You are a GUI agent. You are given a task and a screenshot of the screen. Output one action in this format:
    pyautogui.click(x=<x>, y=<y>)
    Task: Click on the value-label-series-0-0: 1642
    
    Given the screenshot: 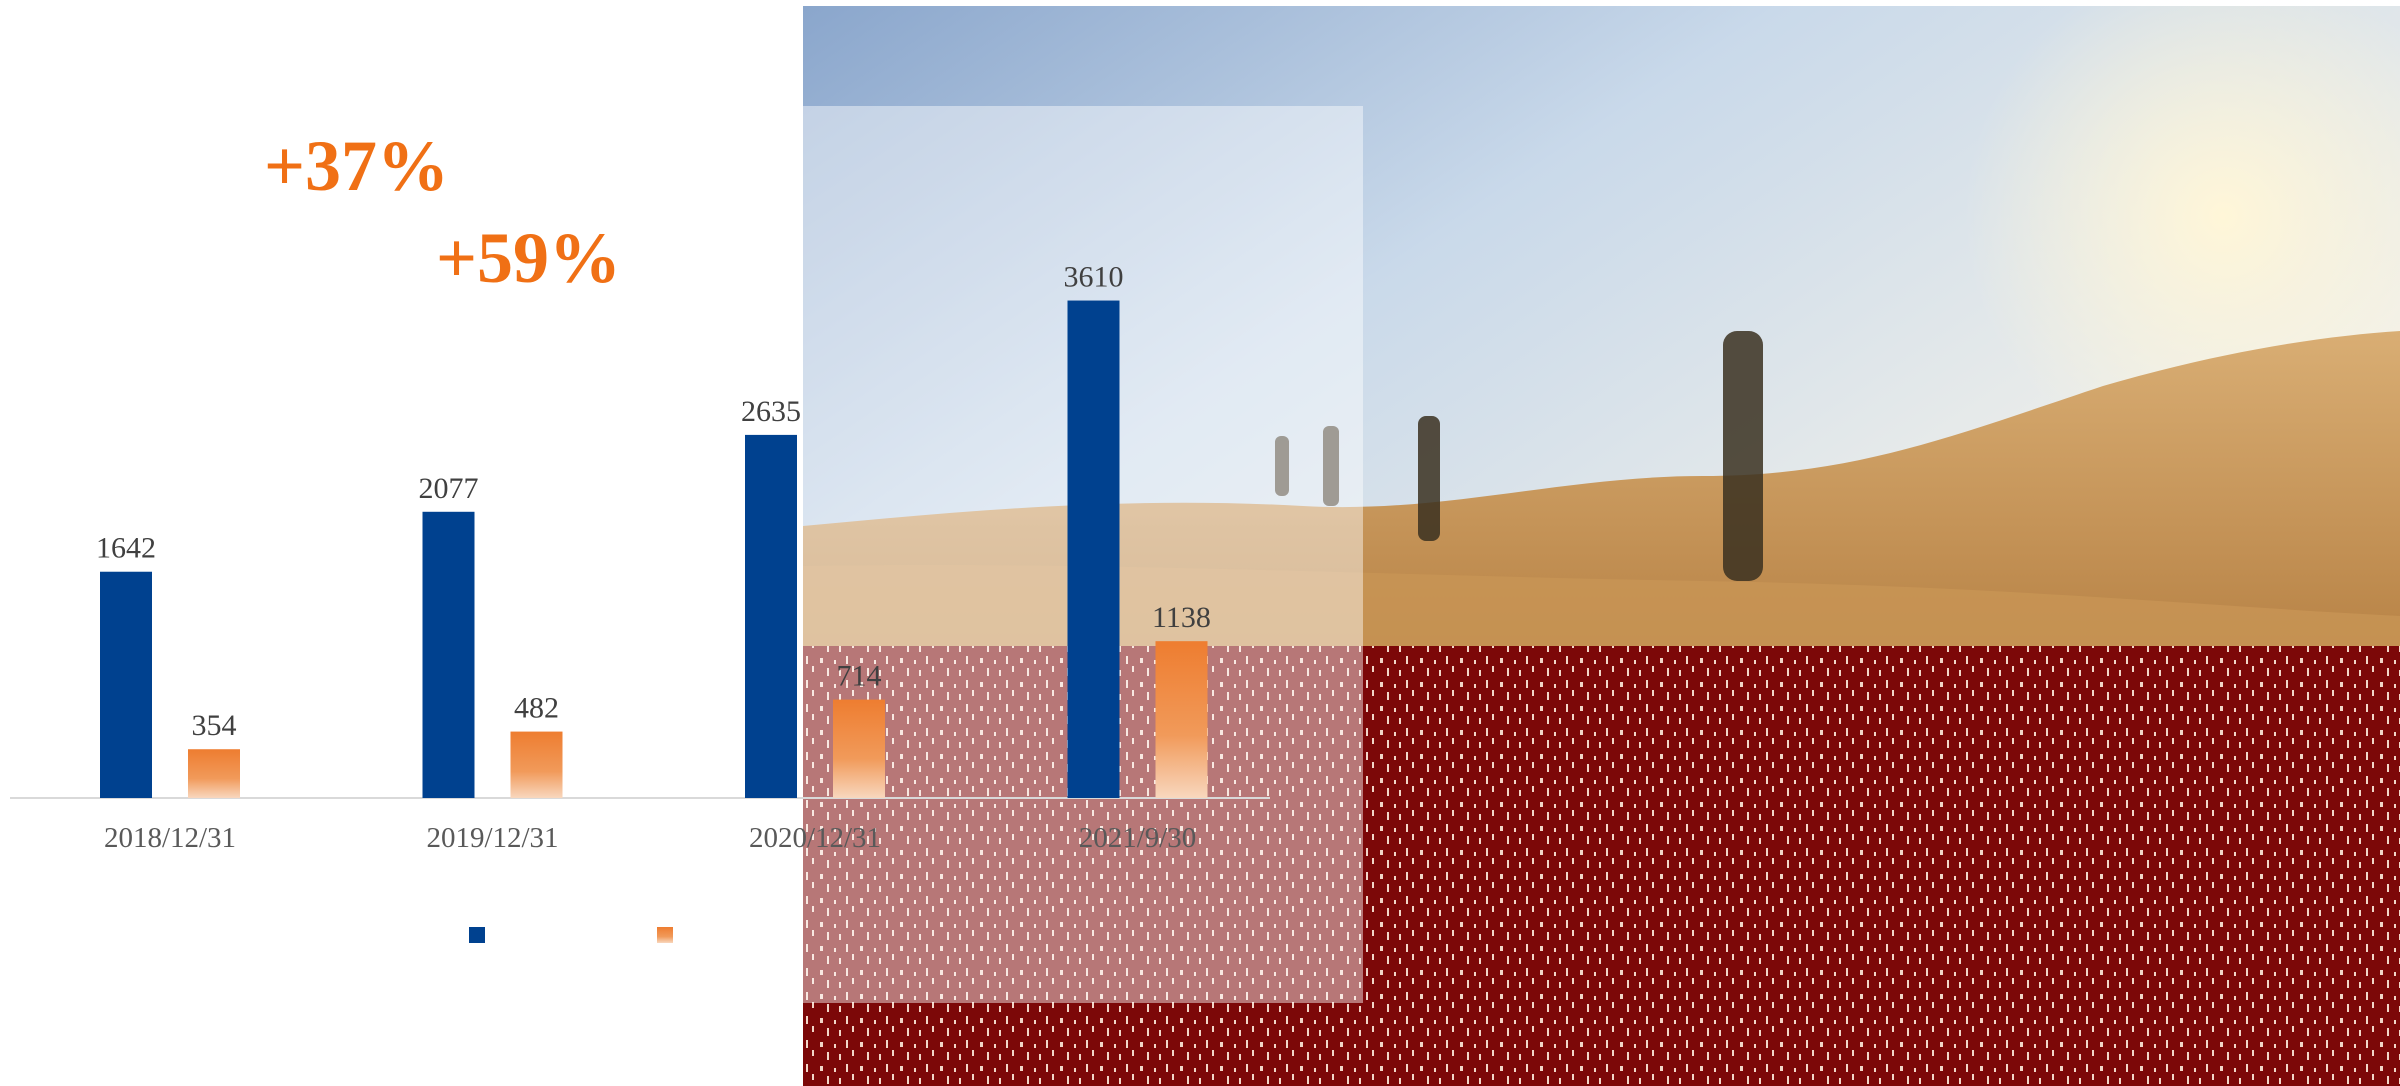 What is the action you would take?
    pyautogui.click(x=126, y=548)
    